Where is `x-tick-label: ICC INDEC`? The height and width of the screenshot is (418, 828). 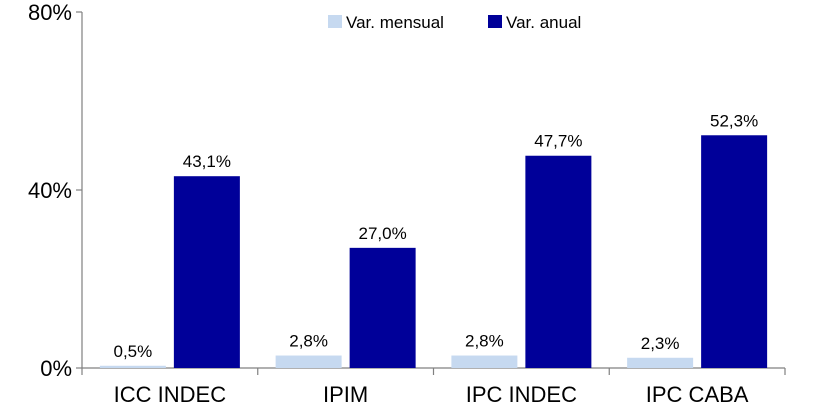
x-tick-label: ICC INDEC is located at coordinates (170, 394).